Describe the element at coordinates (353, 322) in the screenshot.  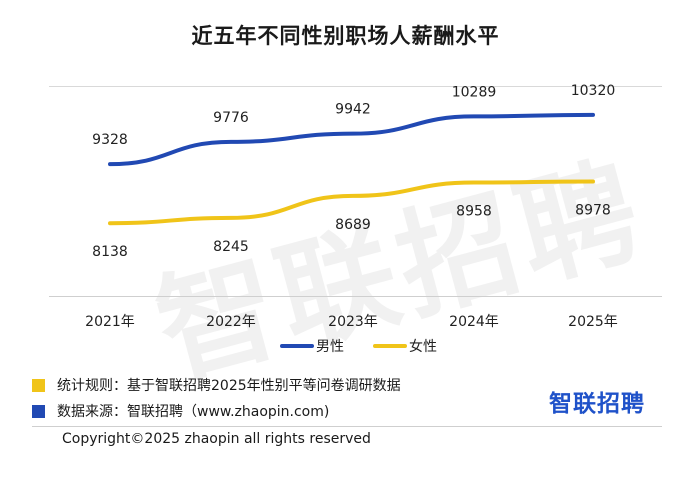
I see `x-tick-label: 2023年` at that location.